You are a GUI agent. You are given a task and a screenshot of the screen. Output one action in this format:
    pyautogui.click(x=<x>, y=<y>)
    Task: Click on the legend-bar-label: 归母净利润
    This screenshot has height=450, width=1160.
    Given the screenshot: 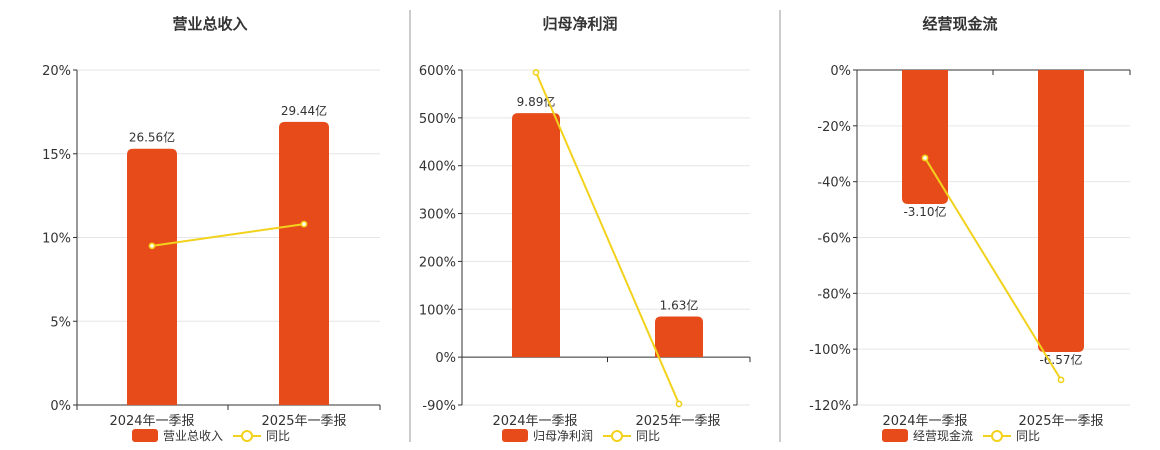 What is the action you would take?
    pyautogui.click(x=563, y=436)
    